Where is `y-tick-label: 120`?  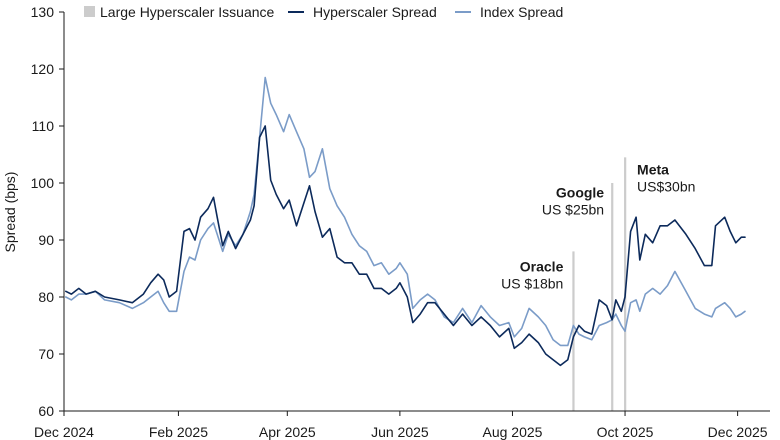
y-tick-label: 120 is located at coordinates (43, 69).